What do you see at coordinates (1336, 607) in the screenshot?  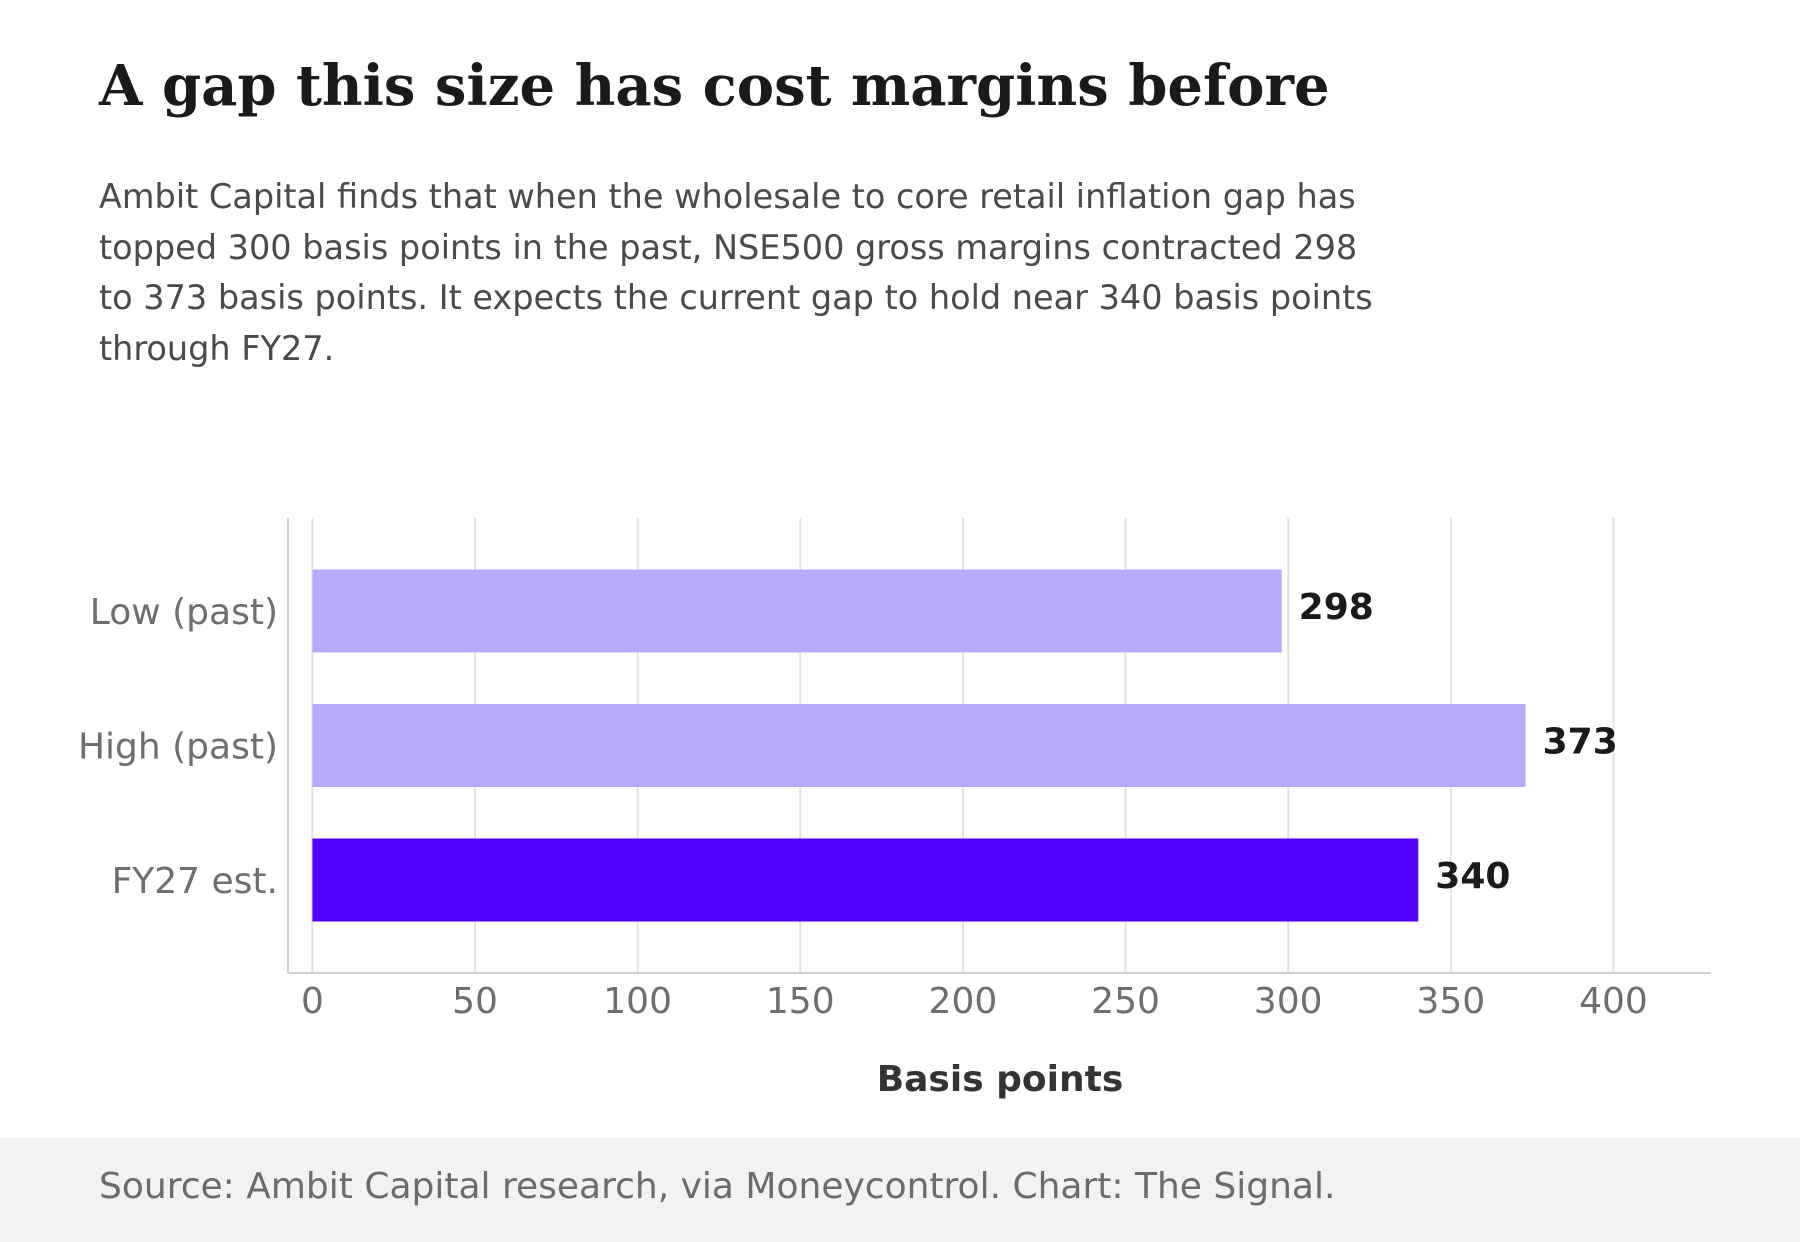 I see `data-label: 298` at bounding box center [1336, 607].